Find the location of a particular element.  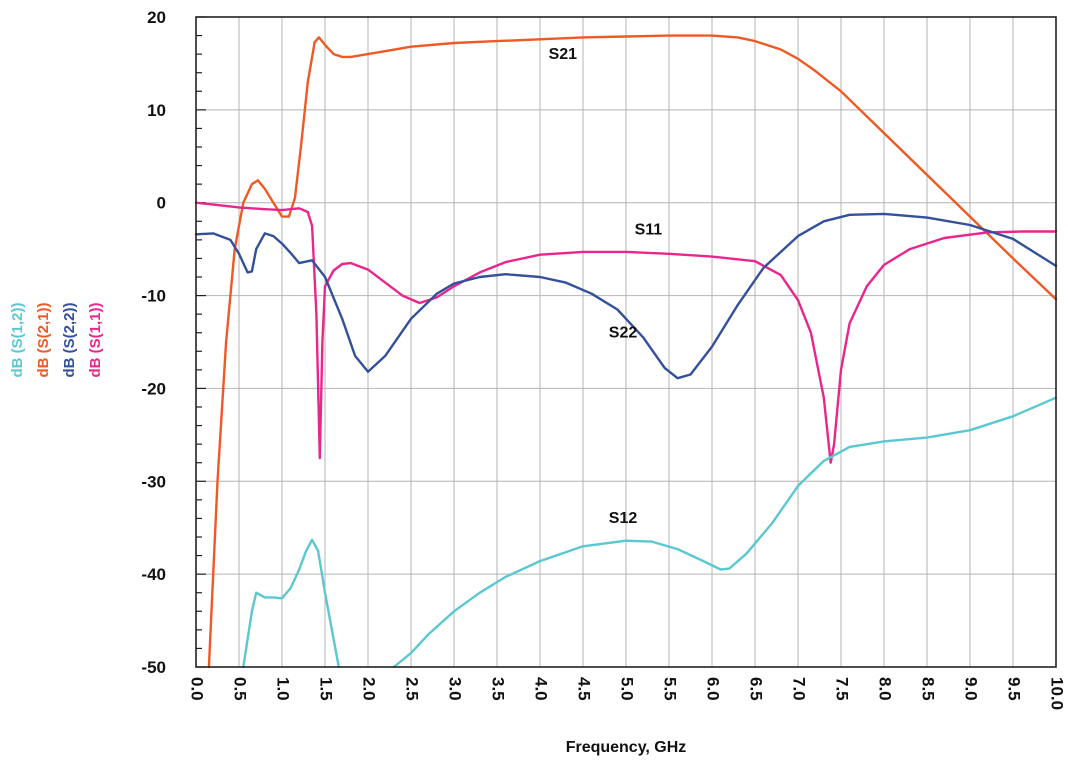

y-tick-label: 10 is located at coordinates (156, 110).